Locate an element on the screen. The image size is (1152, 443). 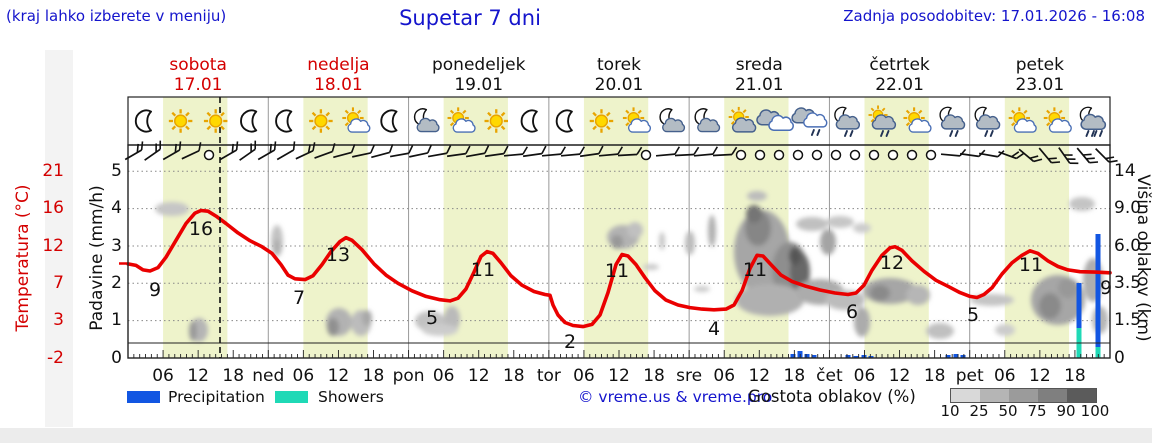
cloud-height-tick-label: 9.0 is located at coordinates (1128, 208).